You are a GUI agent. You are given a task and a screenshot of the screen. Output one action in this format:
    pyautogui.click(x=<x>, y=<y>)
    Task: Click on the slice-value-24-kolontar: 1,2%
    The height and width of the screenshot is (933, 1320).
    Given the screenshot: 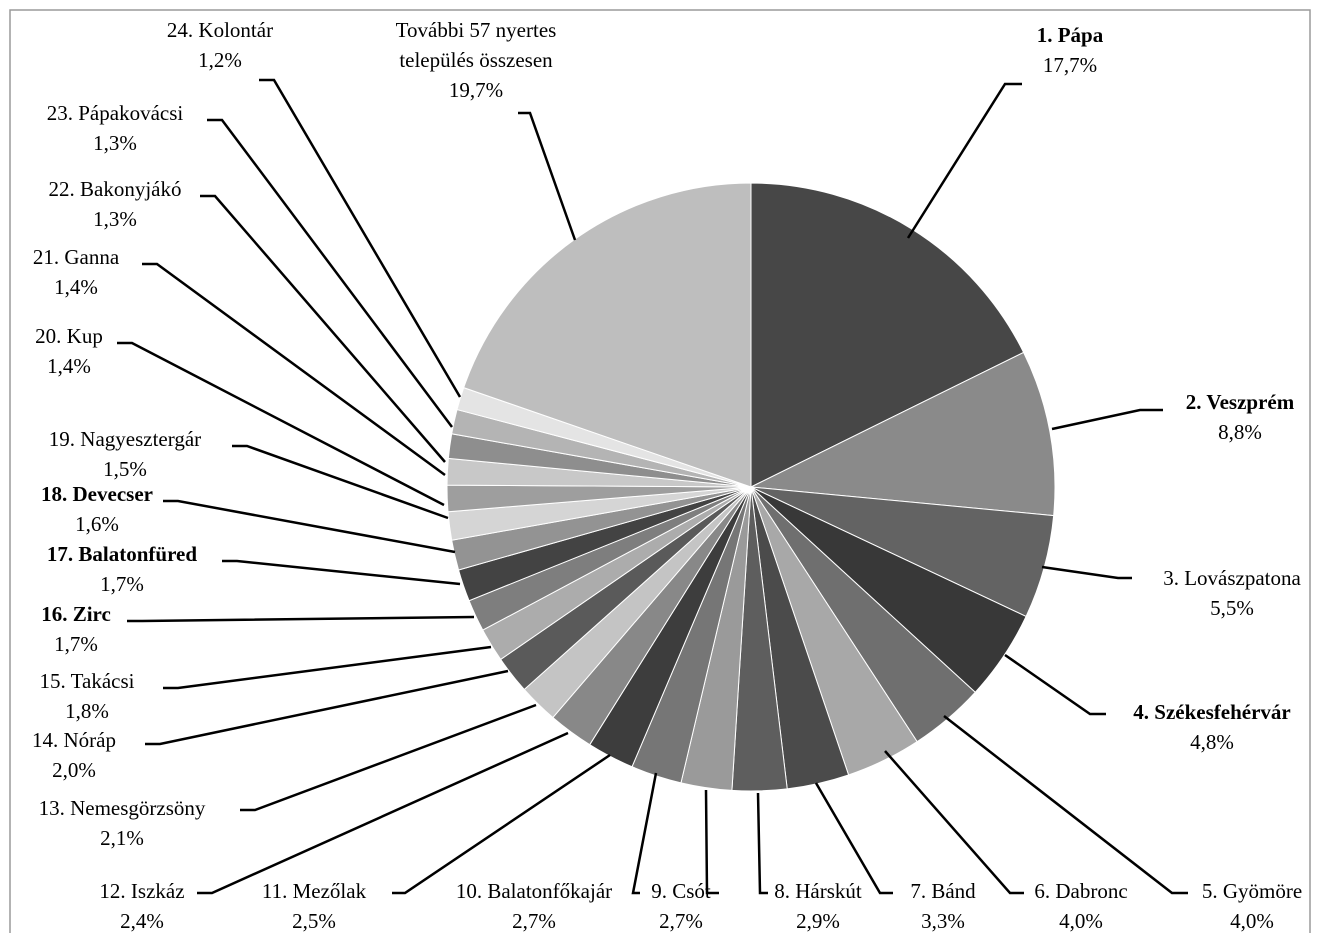 What is the action you would take?
    pyautogui.click(x=220, y=60)
    